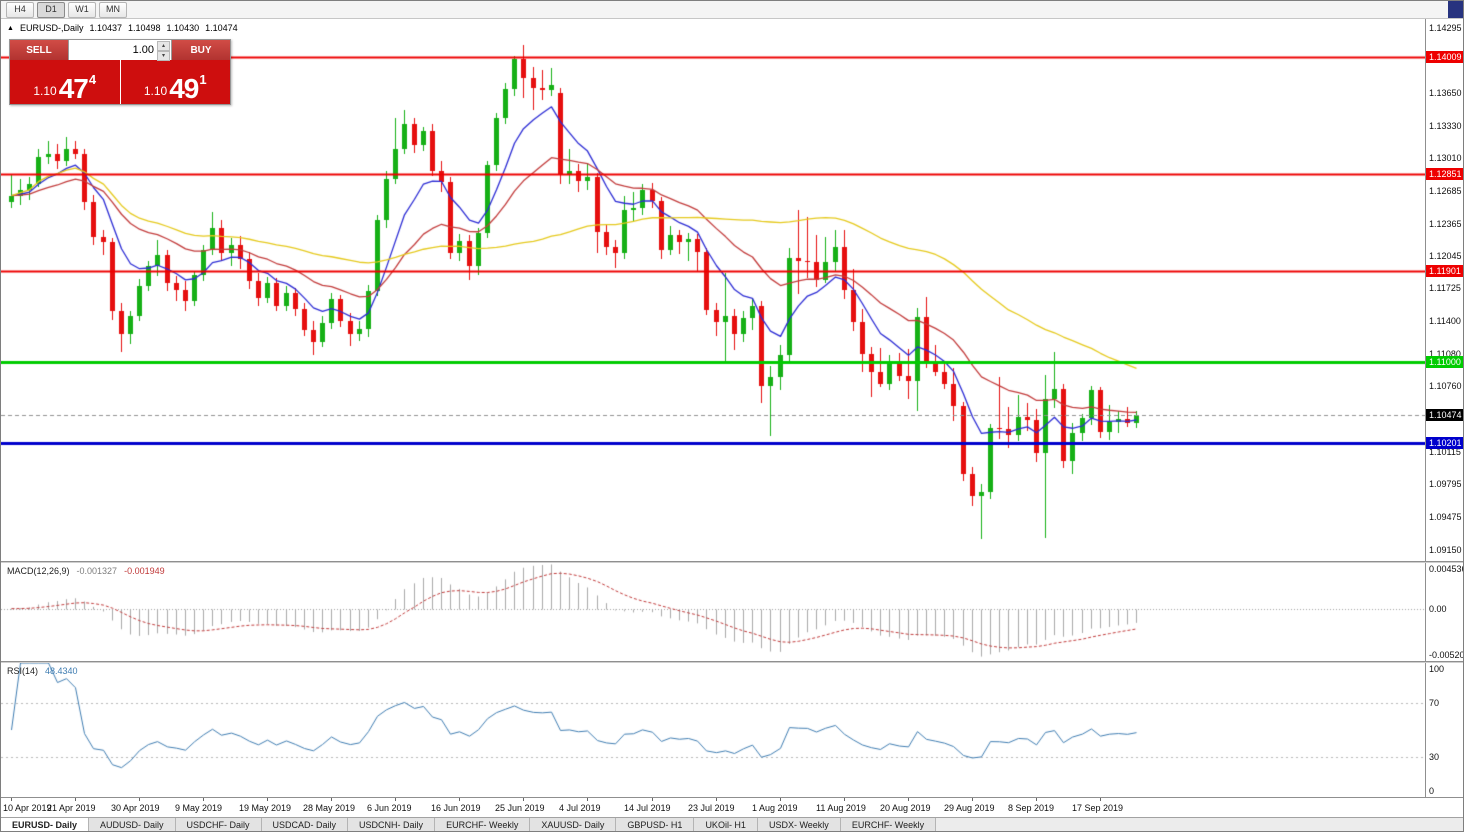  I want to click on time-label: 25 Jun 2019, so click(520, 808).